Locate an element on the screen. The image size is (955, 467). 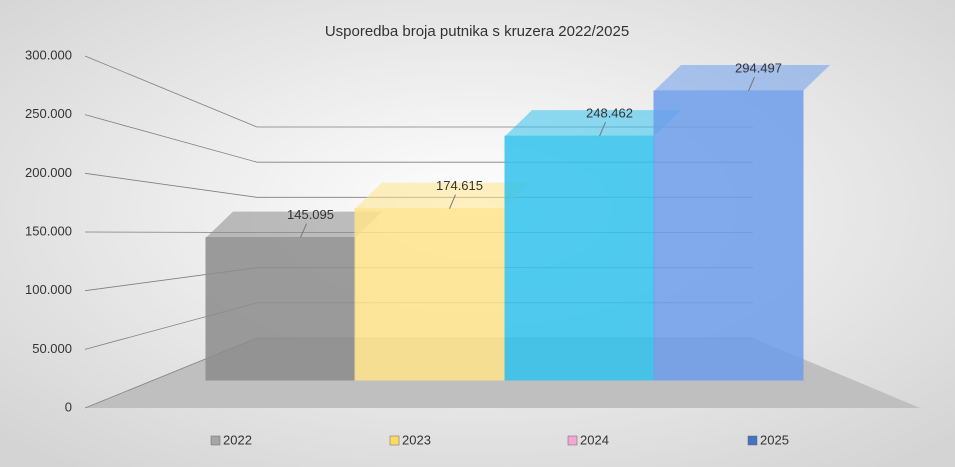
value-label: 248.462 is located at coordinates (609, 113).